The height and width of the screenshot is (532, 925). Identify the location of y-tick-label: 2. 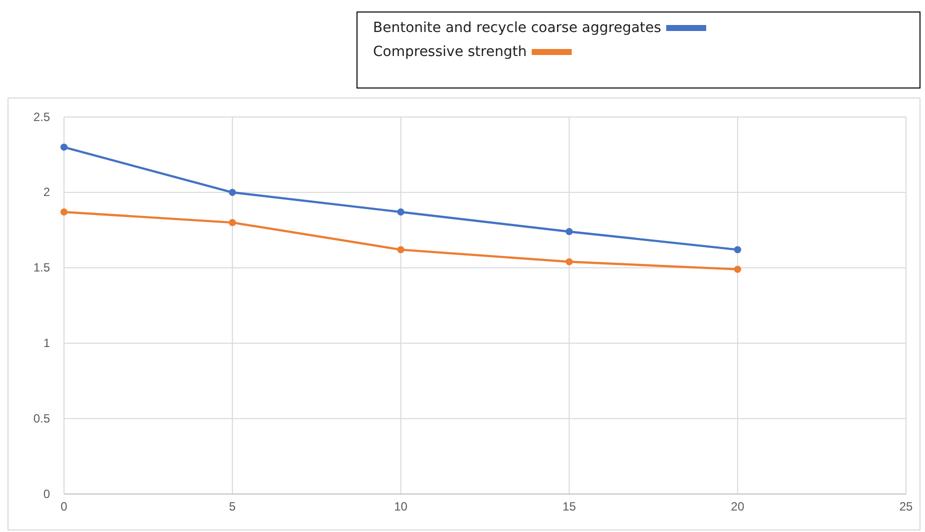
(46, 192).